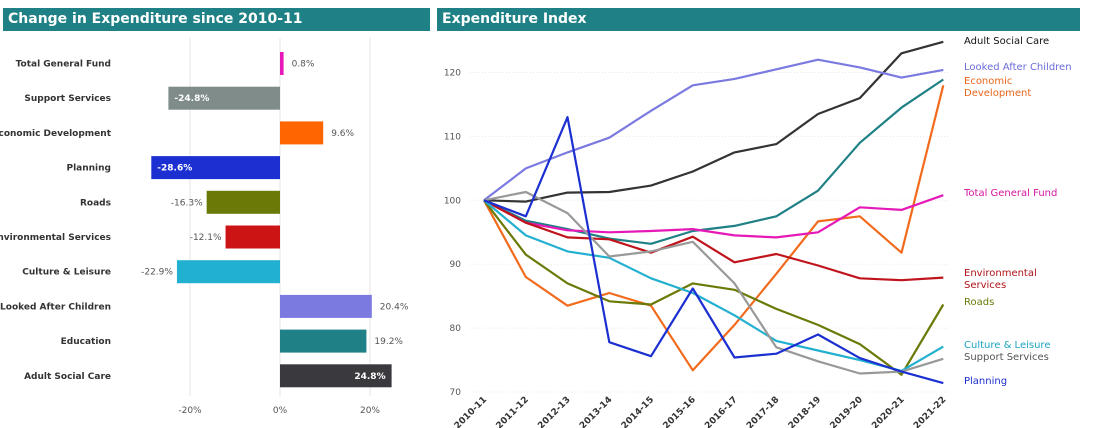 The width and height of the screenshot is (1093, 428). Describe the element at coordinates (554, 411) in the screenshot. I see `line-x-tick-label: 2012-13` at that location.